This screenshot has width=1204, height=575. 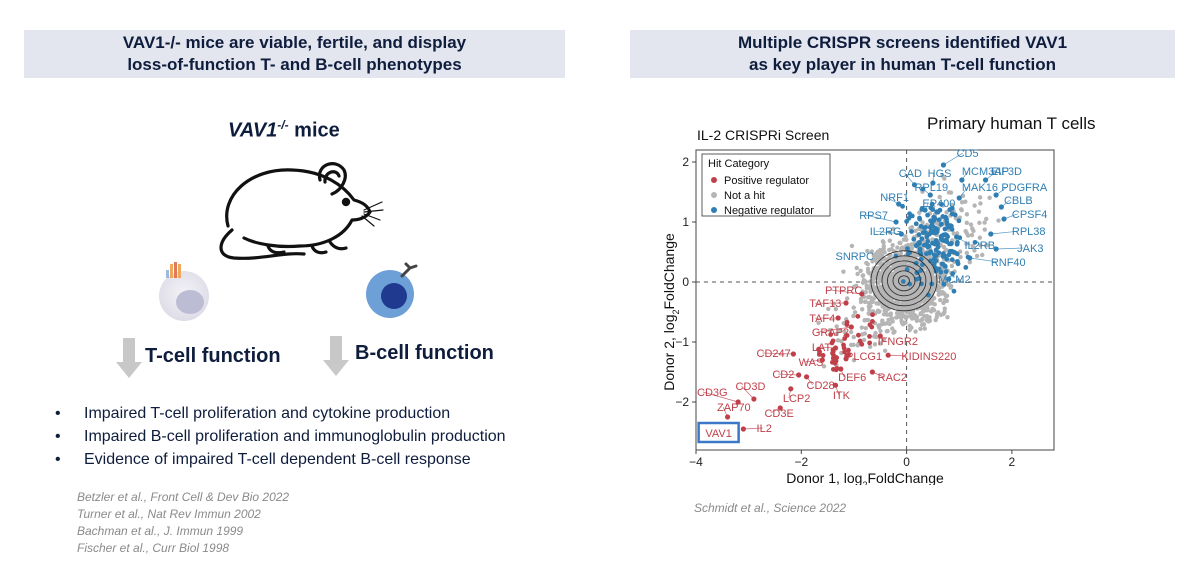 I want to click on primary-tcells-label: Primary human T cells, so click(x=1011, y=123).